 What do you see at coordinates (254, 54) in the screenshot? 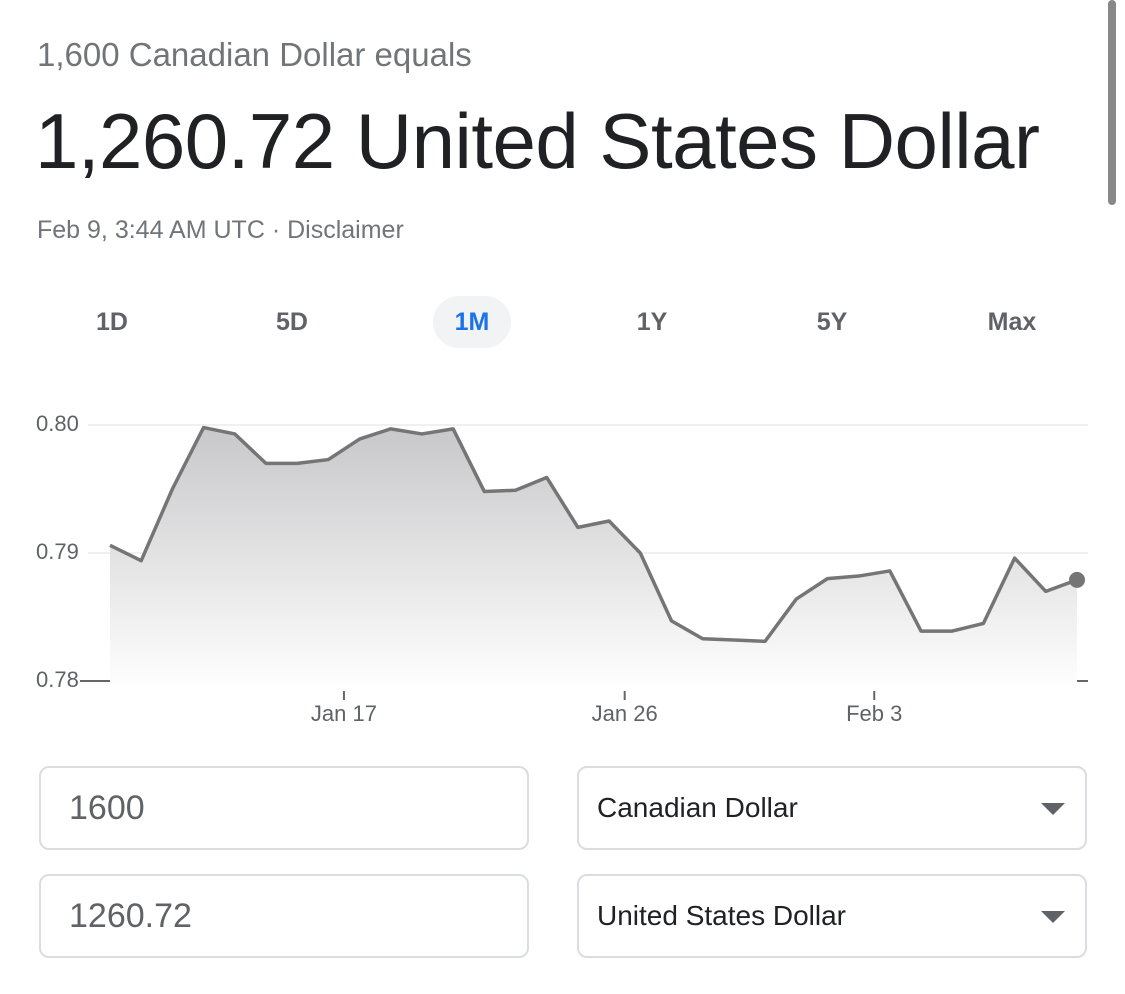
I see `subtitle: 1,600 Canadian Dollar equals` at bounding box center [254, 54].